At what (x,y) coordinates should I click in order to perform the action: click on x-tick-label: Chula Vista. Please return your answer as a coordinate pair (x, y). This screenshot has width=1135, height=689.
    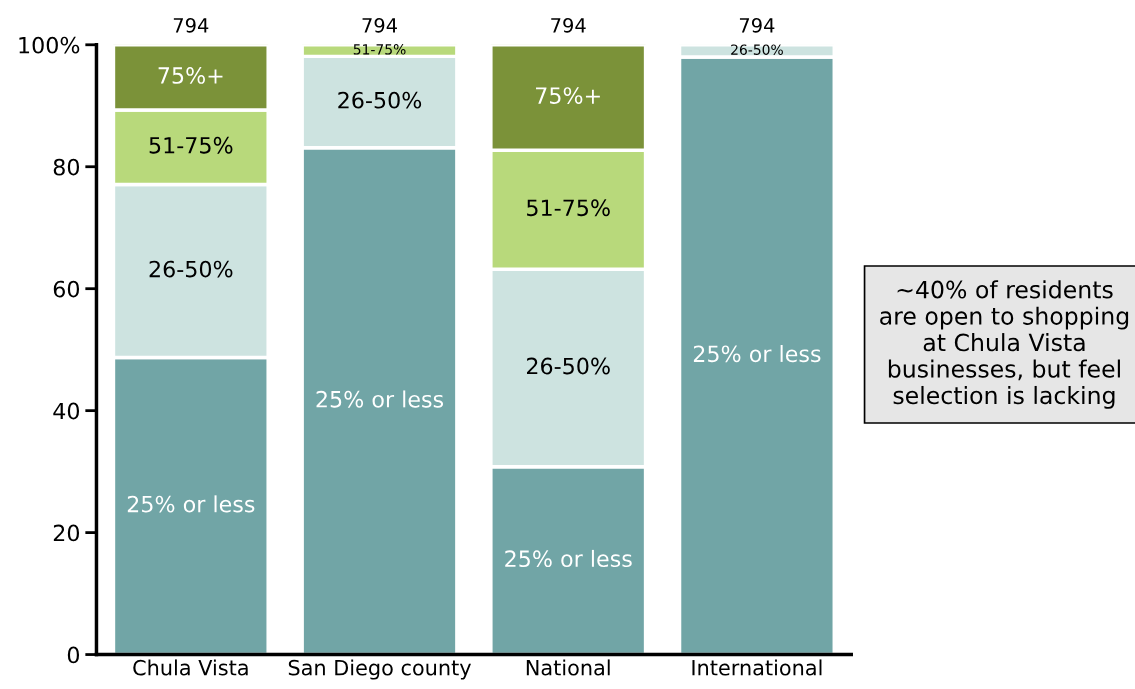
    Looking at the image, I should click on (190, 667).